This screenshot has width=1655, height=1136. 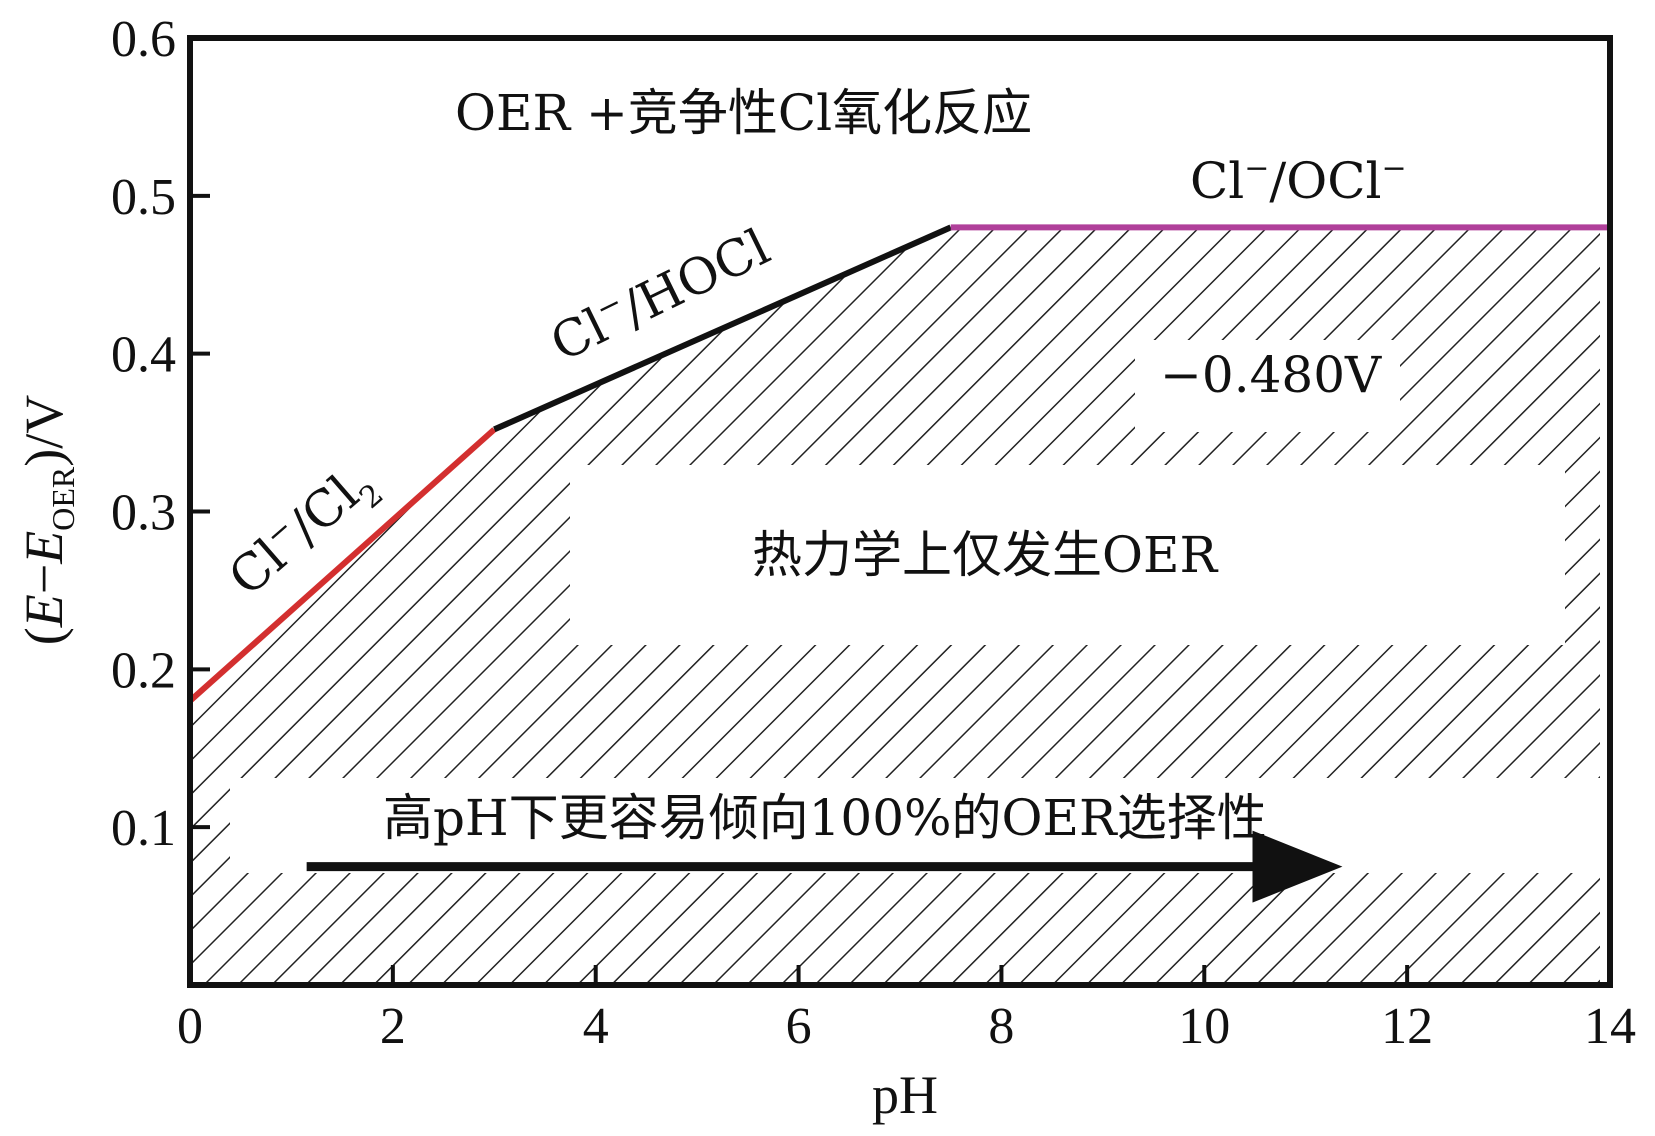 I want to click on y-tick-label: 0.1, so click(x=143, y=828).